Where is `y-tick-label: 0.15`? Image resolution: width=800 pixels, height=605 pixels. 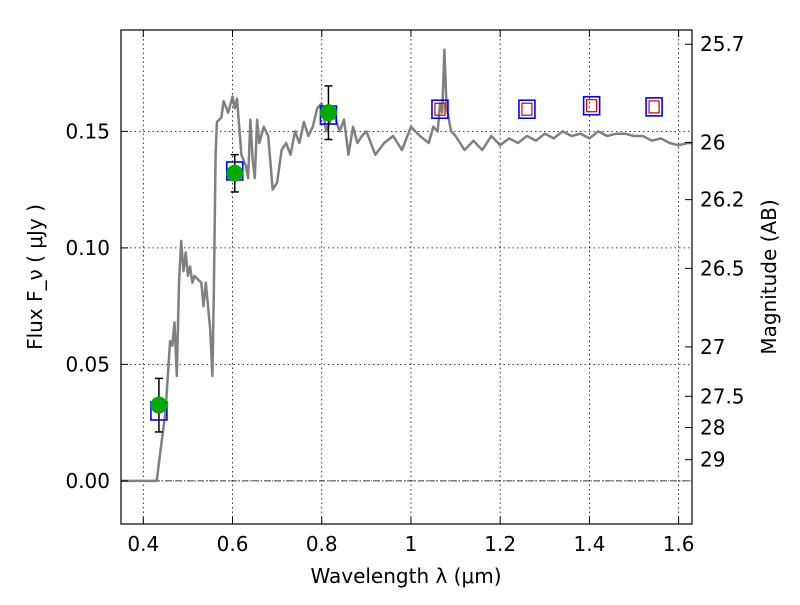 y-tick-label: 0.15 is located at coordinates (87, 131).